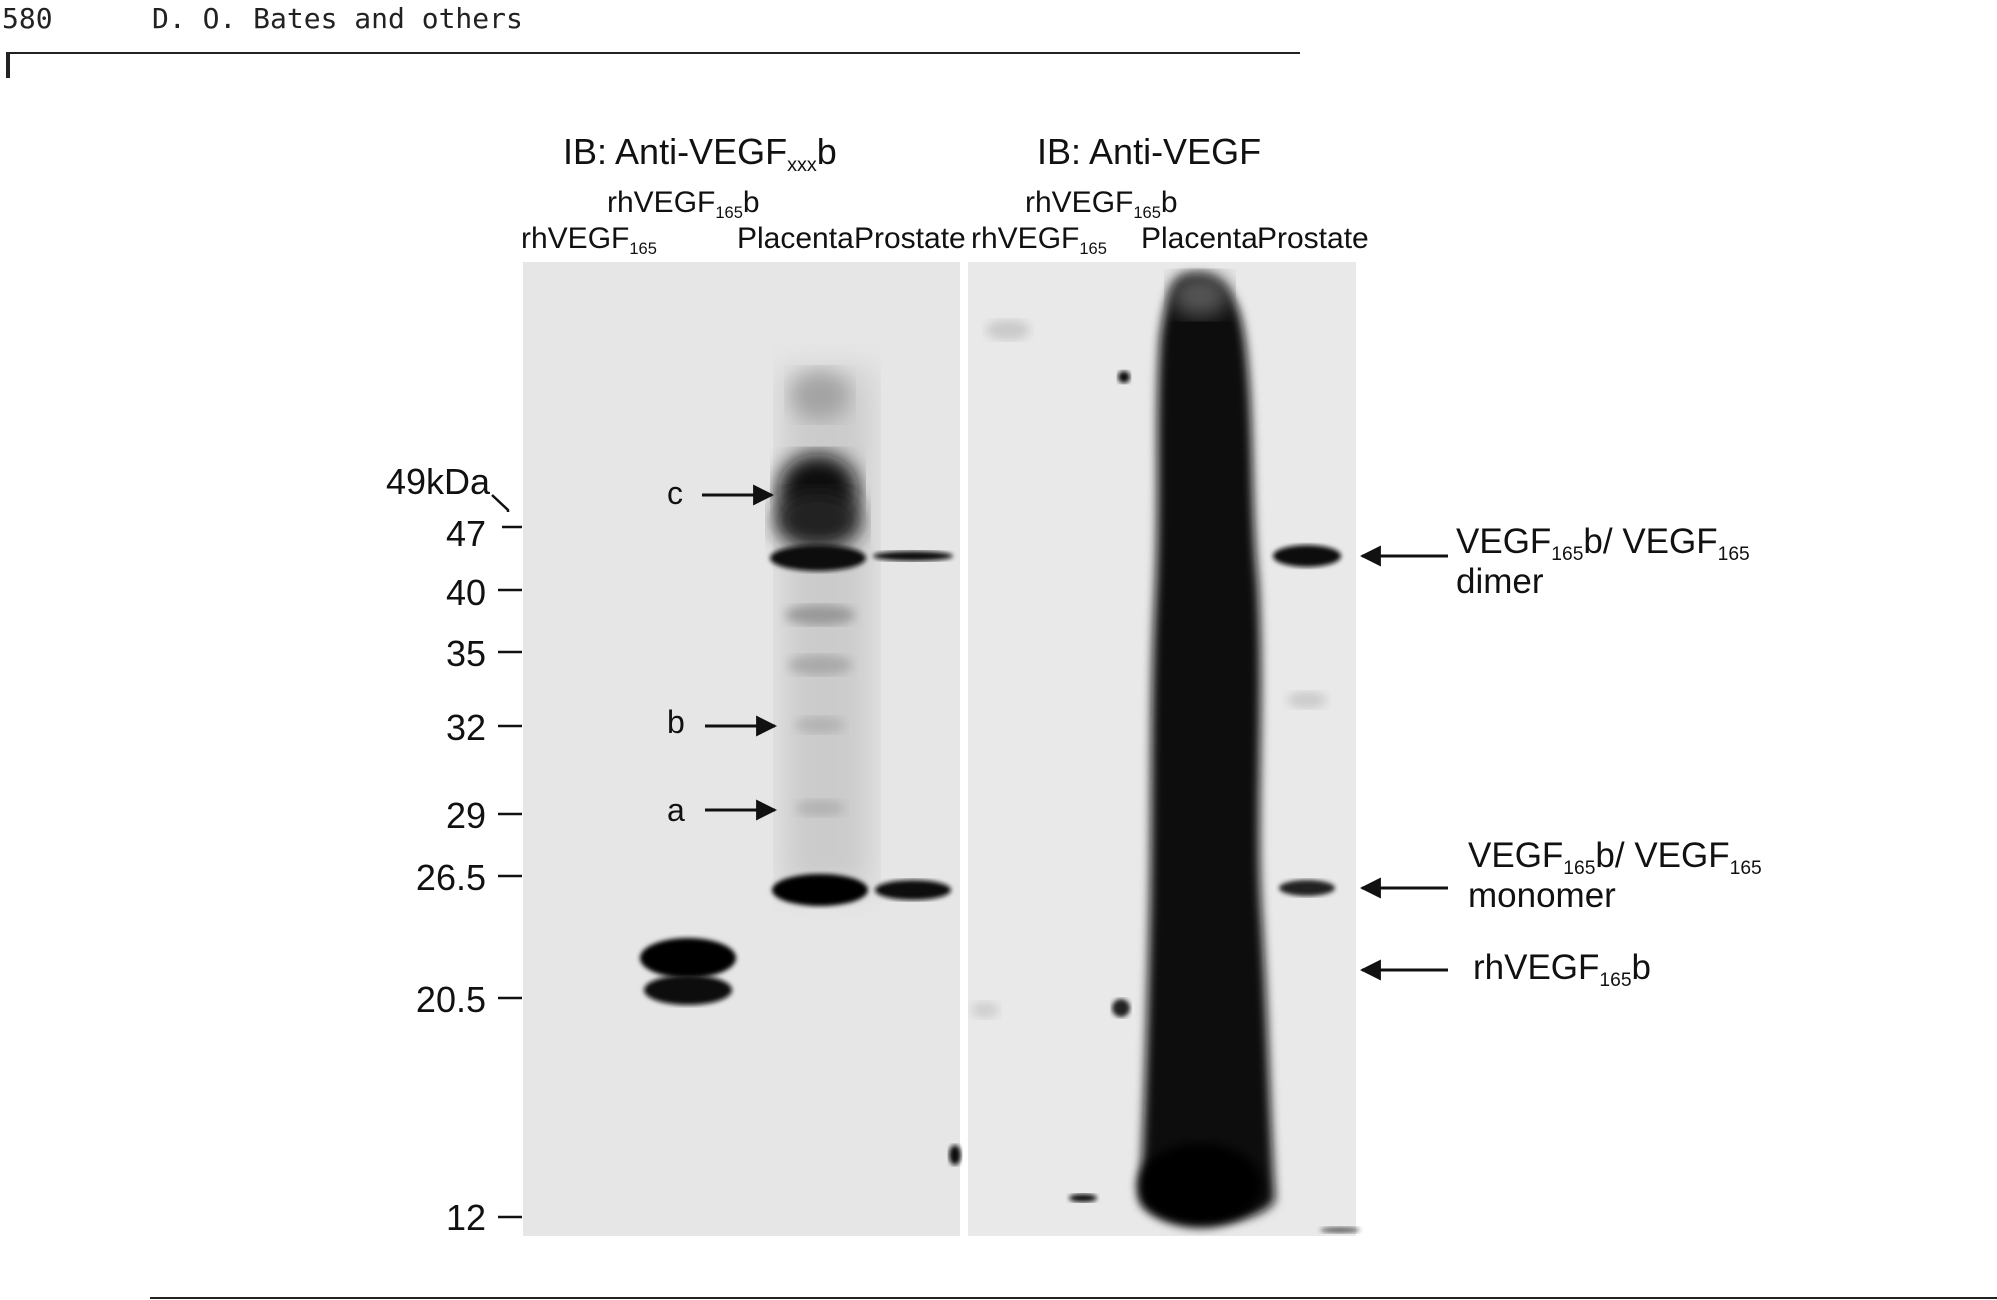  Describe the element at coordinates (675, 493) in the screenshot. I see `band-label-c: c` at that location.